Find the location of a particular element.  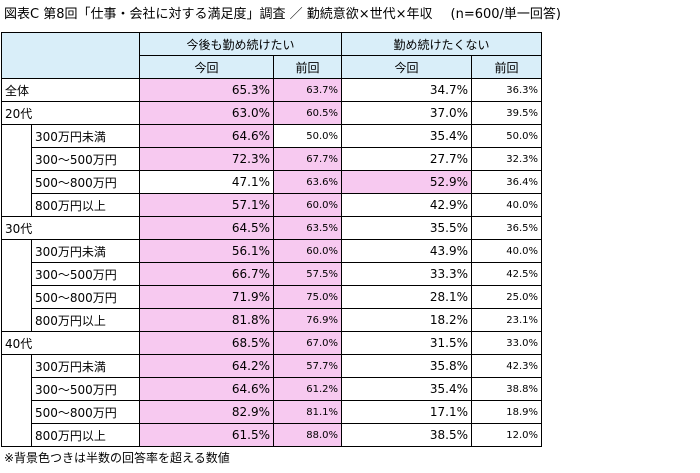

continue-current-value: 68.5% is located at coordinates (206, 343).